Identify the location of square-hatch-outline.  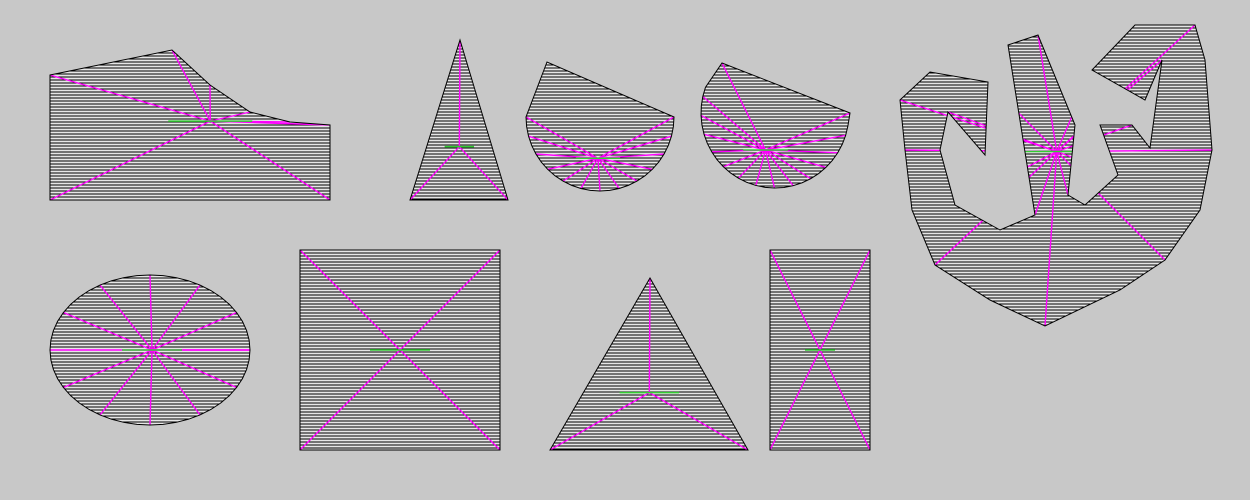
(400, 350).